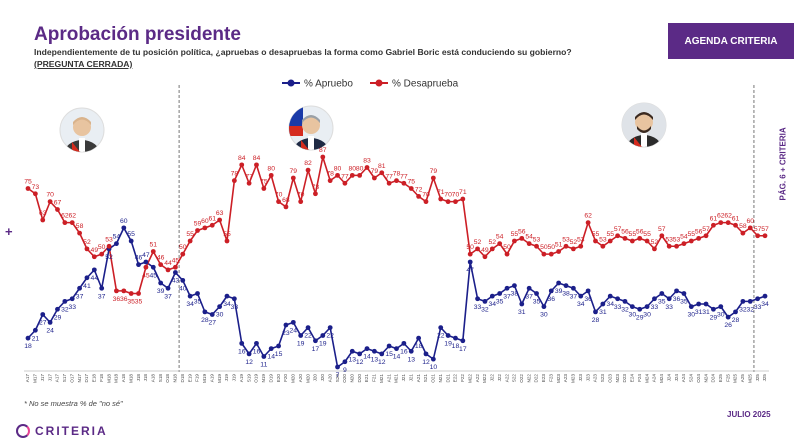 The width and height of the screenshot is (800, 447). What do you see at coordinates (278, 378) in the screenshot?
I see `x-tick-label: E20` at bounding box center [278, 378].